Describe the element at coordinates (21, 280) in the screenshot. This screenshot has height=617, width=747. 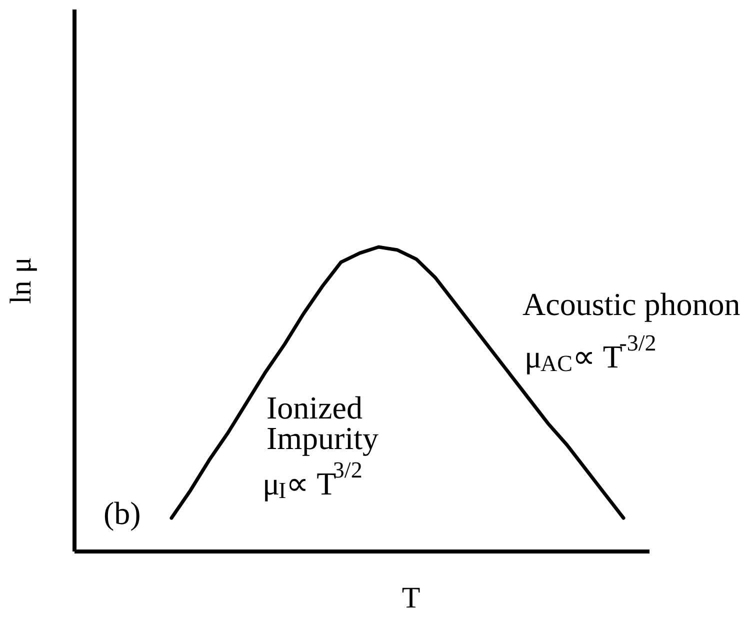
I see `y-axis-title: ln μ` at that location.